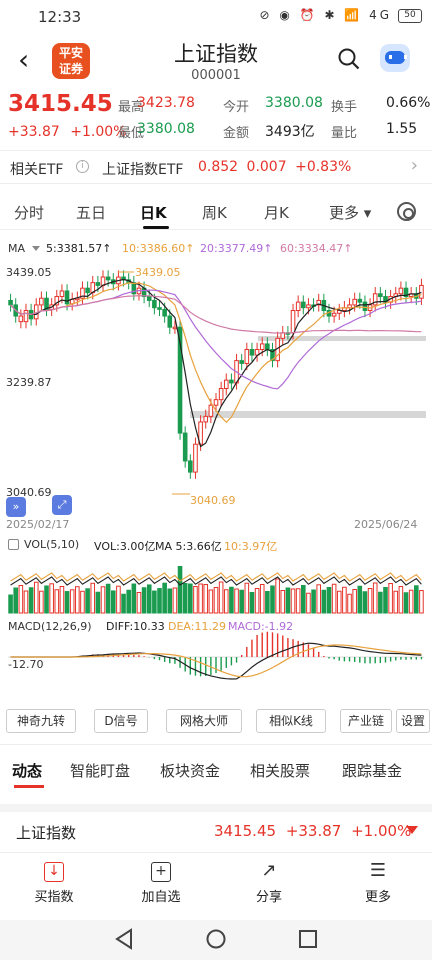 The image size is (432, 960). I want to click on ma10-line, so click(216, 353).